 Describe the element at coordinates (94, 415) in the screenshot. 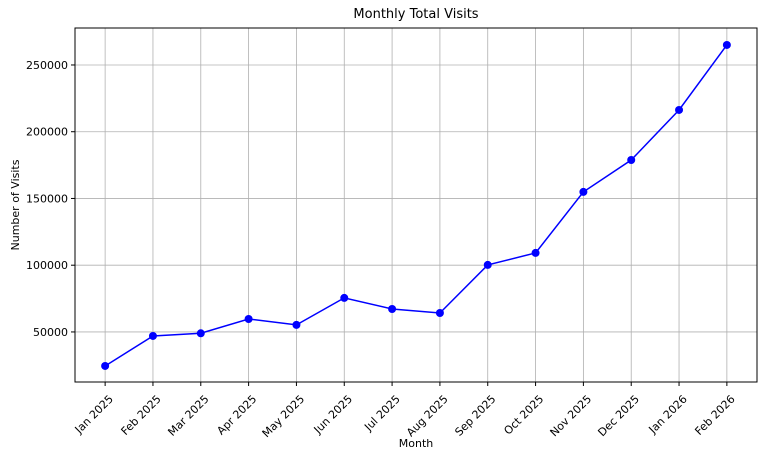

I see `x-tick-label: Jan 2025` at that location.